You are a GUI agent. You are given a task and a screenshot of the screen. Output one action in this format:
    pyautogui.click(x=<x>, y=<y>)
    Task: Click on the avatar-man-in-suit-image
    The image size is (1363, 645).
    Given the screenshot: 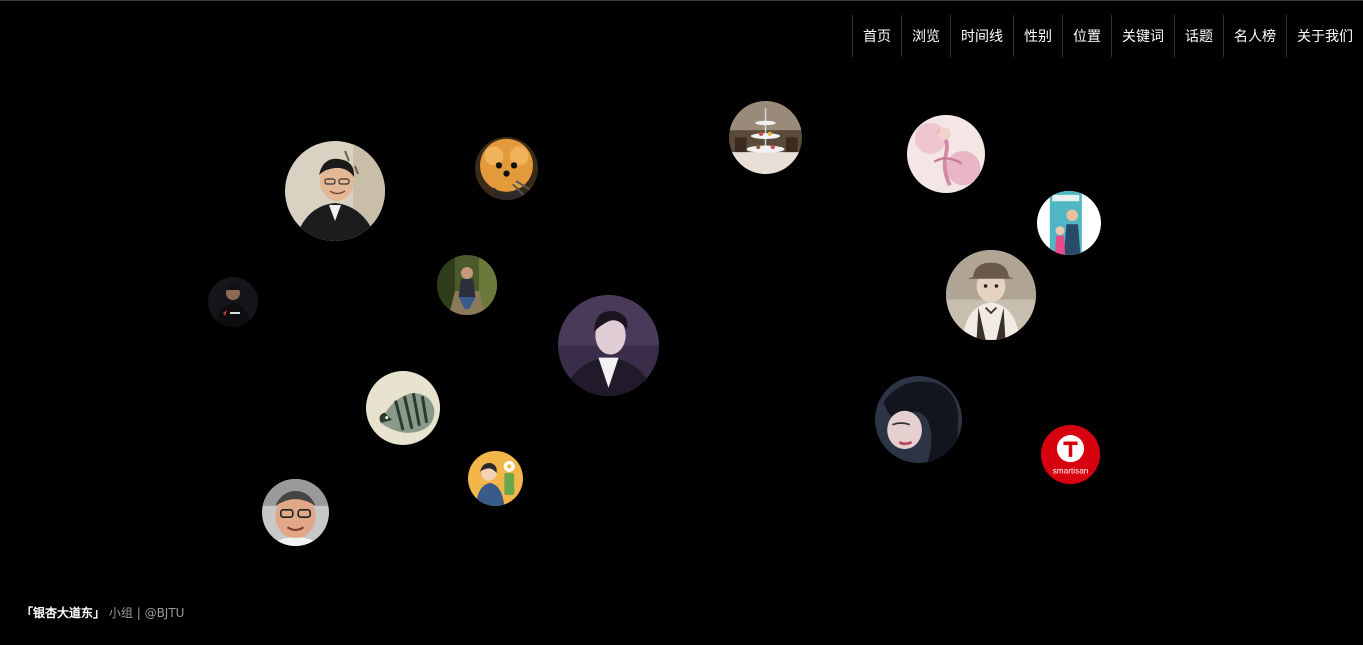 What is the action you would take?
    pyautogui.click(x=335, y=191)
    